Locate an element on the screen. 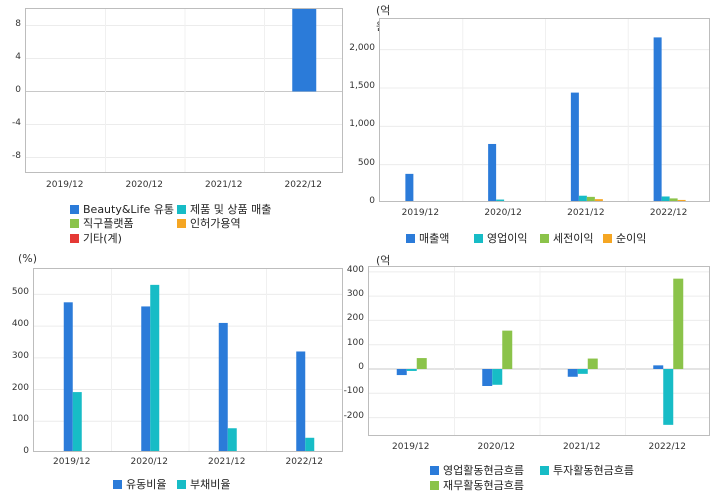  legend-label: 재무활동현금흐름 is located at coordinates (483, 485).